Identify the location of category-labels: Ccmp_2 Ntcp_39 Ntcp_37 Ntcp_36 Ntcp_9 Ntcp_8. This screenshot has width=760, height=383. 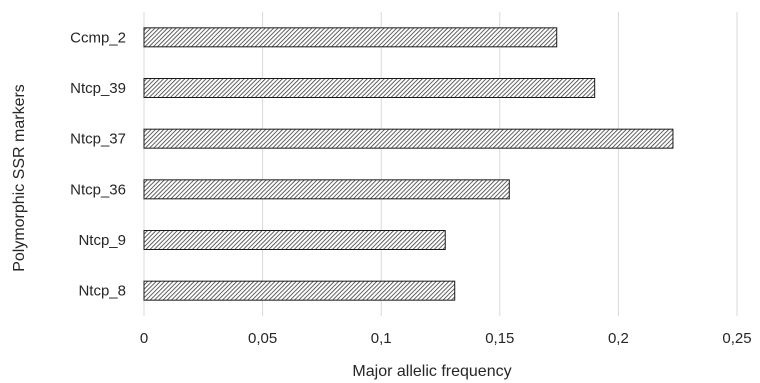
(98, 164).